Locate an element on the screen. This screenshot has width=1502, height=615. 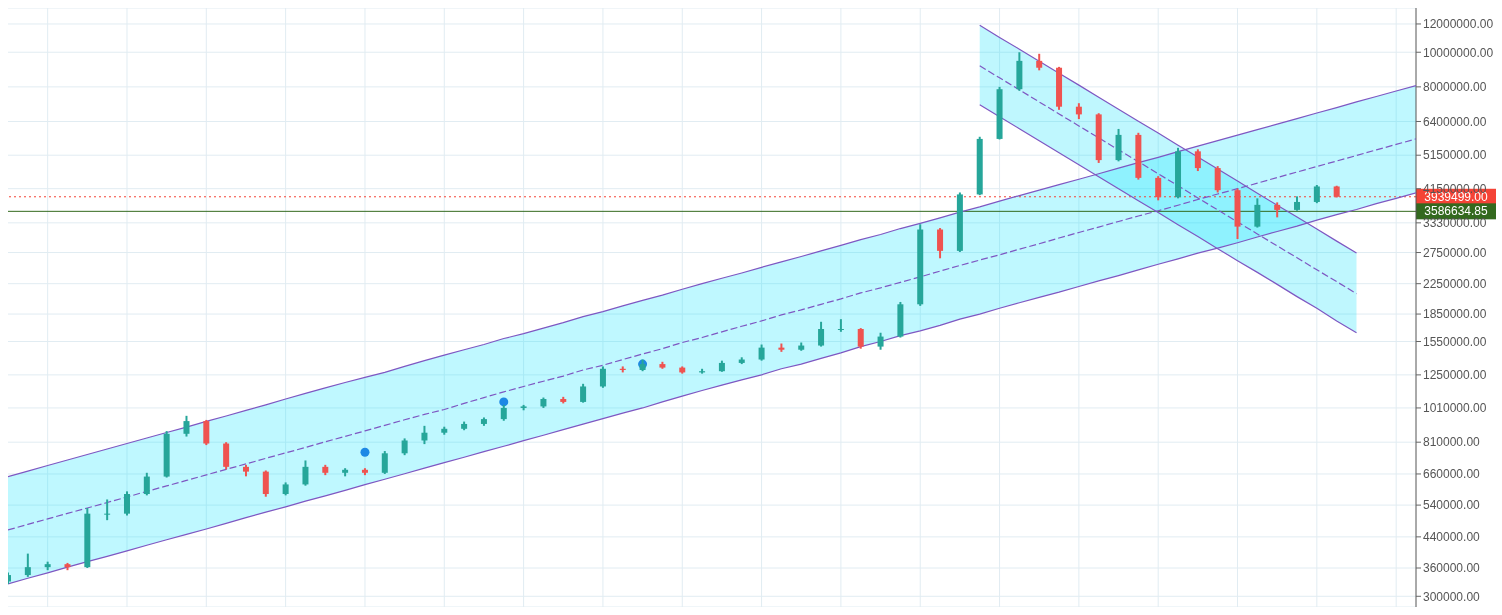
y-tick-label: 12000000.00 is located at coordinates (1458, 24).